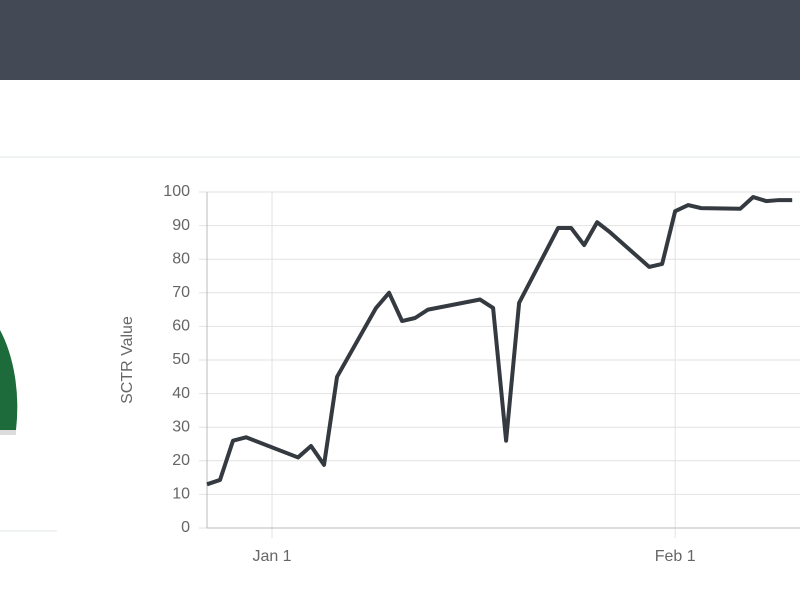  What do you see at coordinates (9, 380) in the screenshot?
I see `gauge-arc` at bounding box center [9, 380].